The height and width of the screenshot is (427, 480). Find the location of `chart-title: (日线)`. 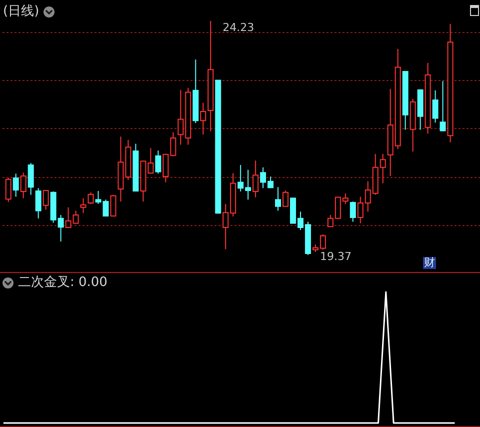

chart-title: (日线) is located at coordinates (21, 11).